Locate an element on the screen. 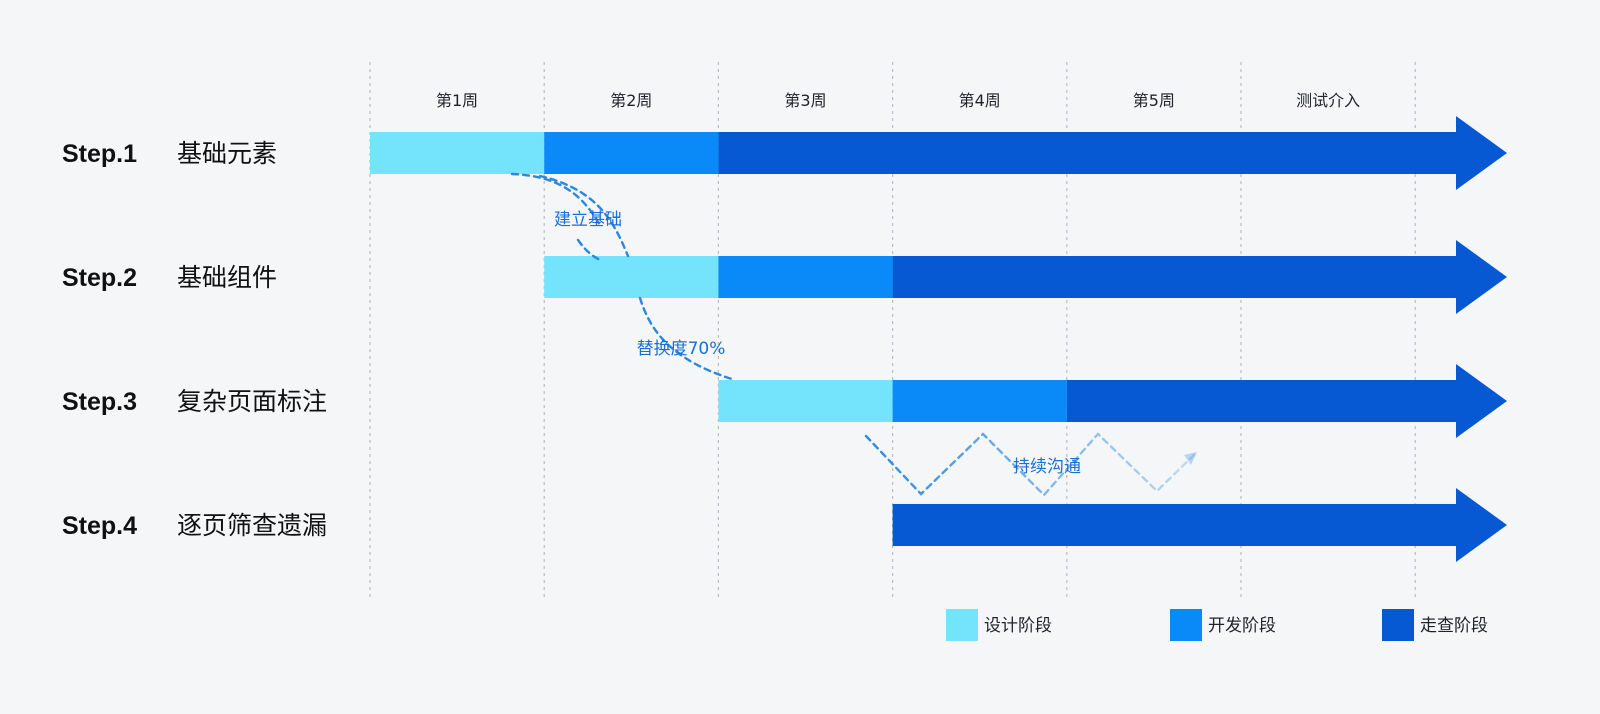 This screenshot has width=1600, height=714. step-name: 基础元素 is located at coordinates (227, 153).